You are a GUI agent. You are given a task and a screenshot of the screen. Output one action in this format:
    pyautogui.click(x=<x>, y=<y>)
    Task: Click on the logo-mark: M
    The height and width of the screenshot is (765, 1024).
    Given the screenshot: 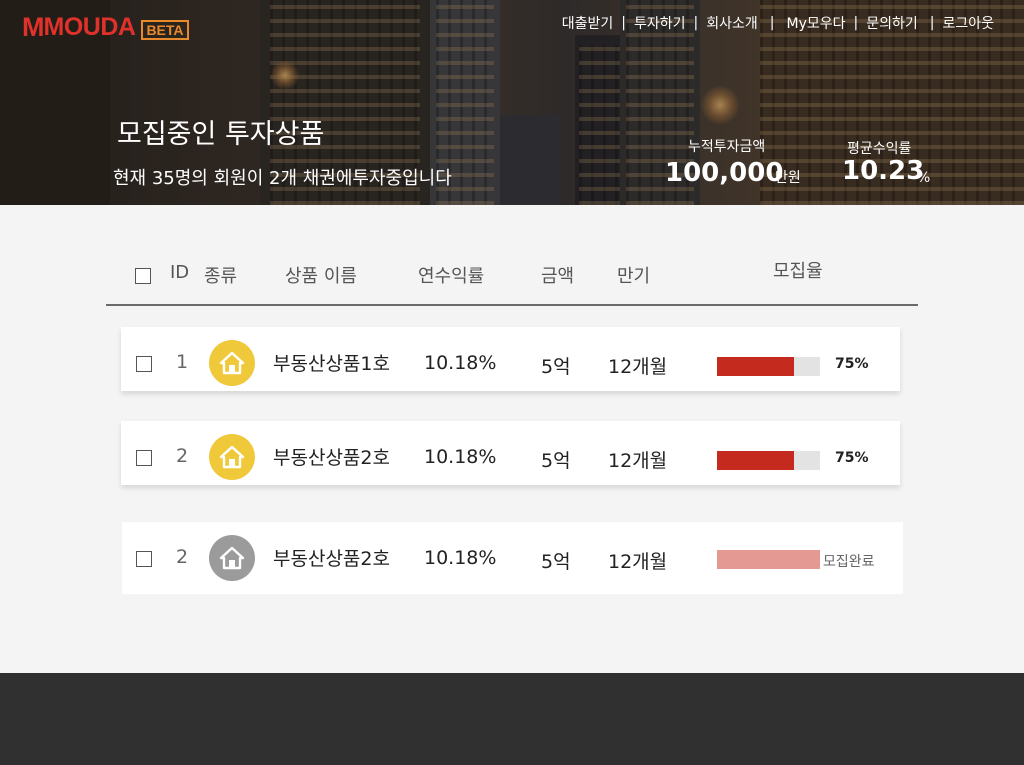 What is the action you would take?
    pyautogui.click(x=33, y=27)
    